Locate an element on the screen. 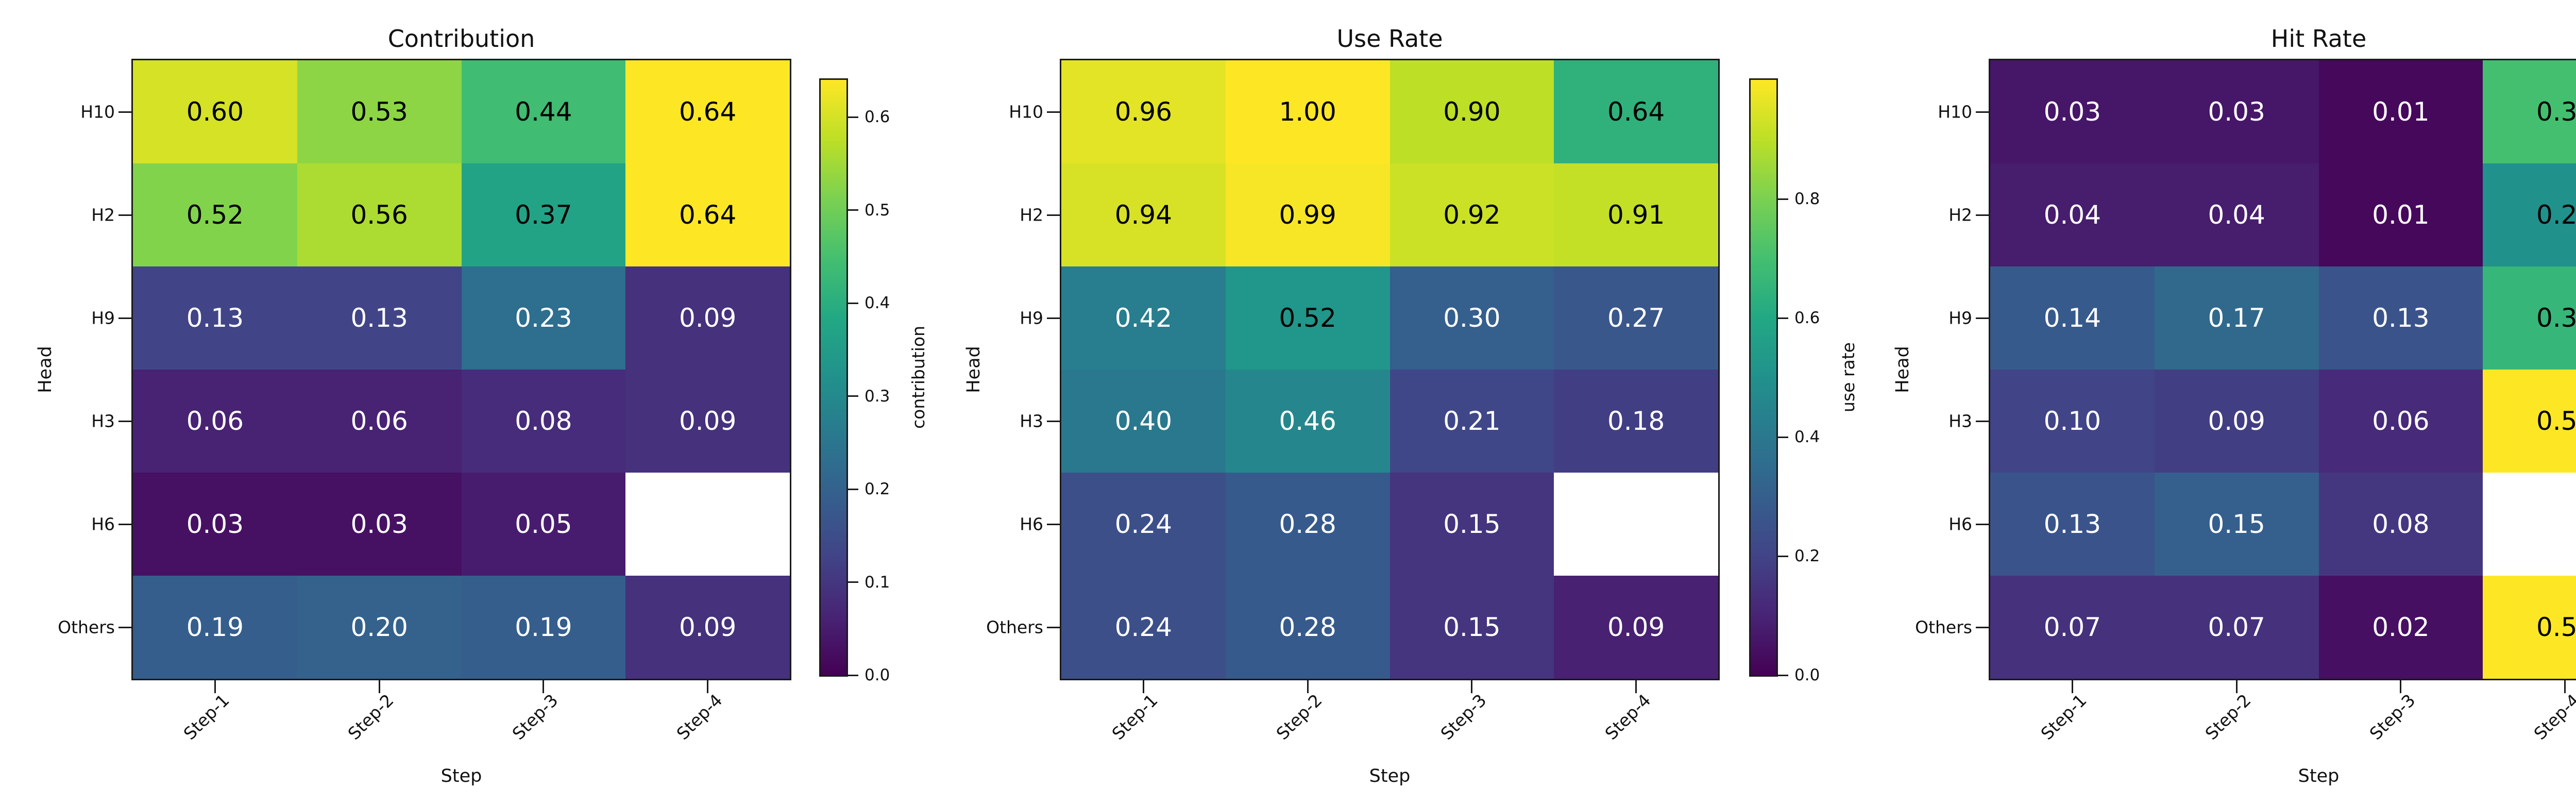  heatmap-cell: 0.94 is located at coordinates (1143, 214).